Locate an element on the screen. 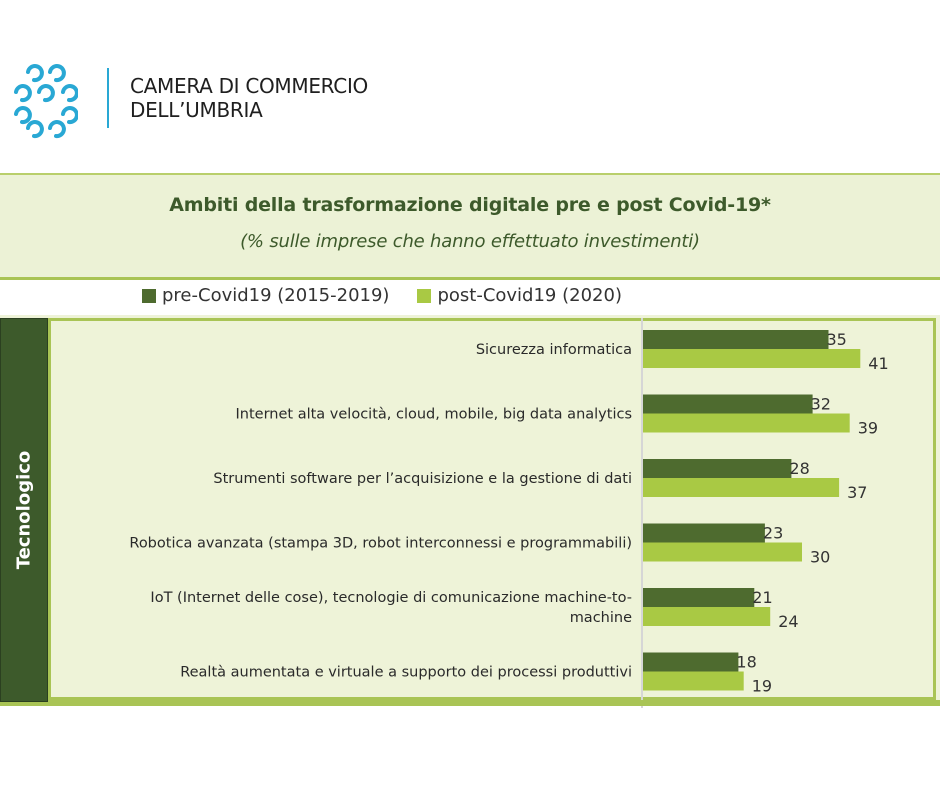  value-label-pre: 32 is located at coordinates (821, 404).